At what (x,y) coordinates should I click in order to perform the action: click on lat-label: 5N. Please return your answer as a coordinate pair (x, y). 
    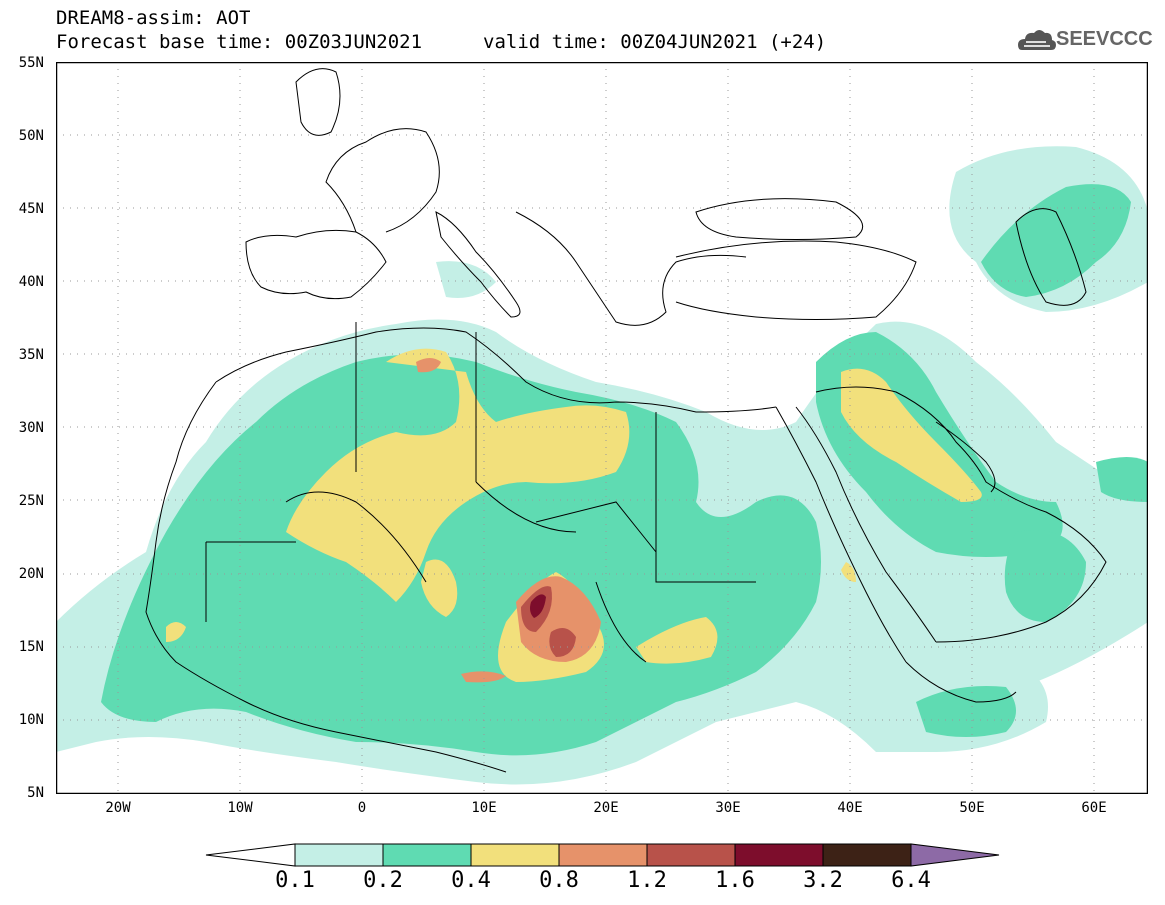
    Looking at the image, I should click on (35, 793).